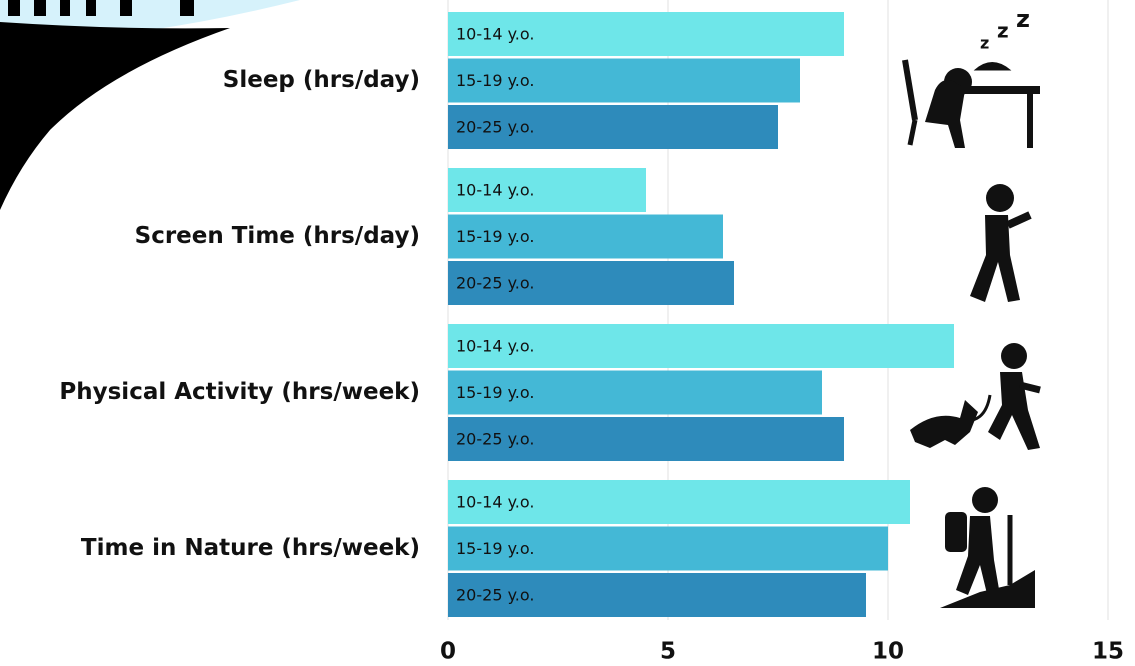 The height and width of the screenshot is (666, 1135). What do you see at coordinates (448, 652) in the screenshot?
I see `x-tick-label: 0` at bounding box center [448, 652].